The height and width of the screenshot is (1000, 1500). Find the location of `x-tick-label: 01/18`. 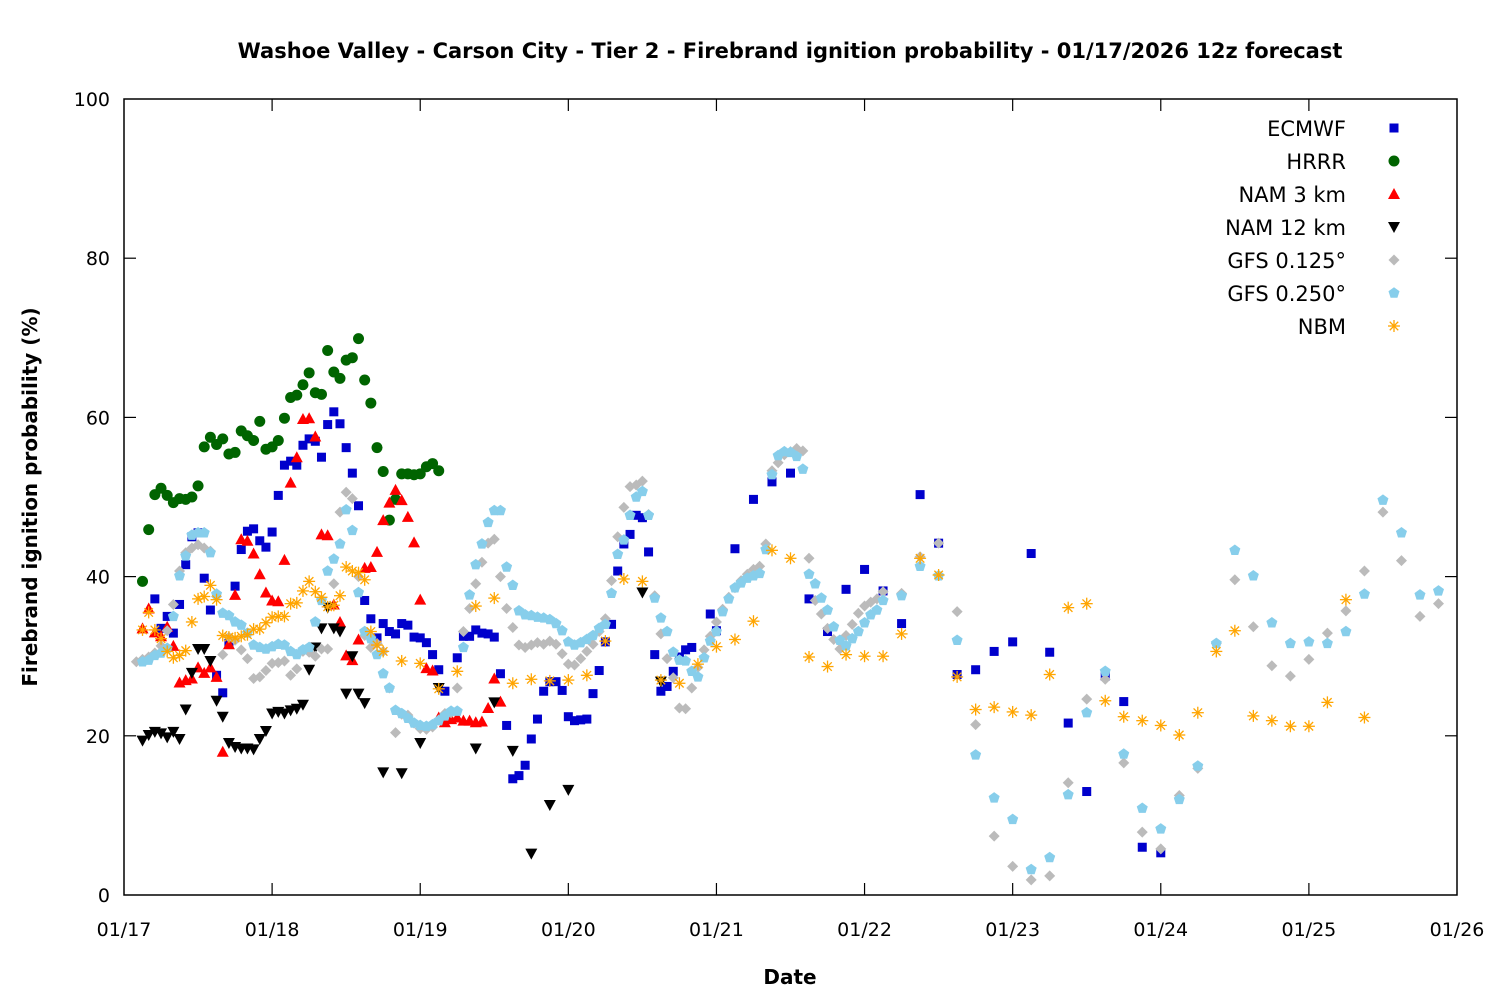

x-tick-label: 01/18 is located at coordinates (272, 930).